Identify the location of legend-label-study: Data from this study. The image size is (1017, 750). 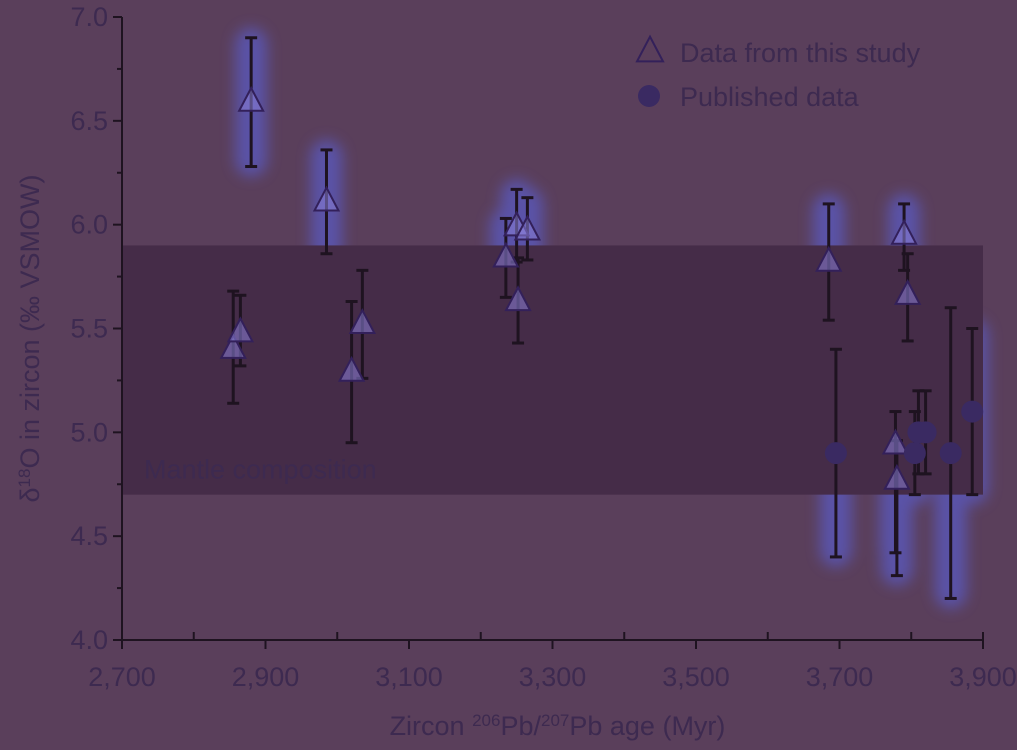
(800, 53).